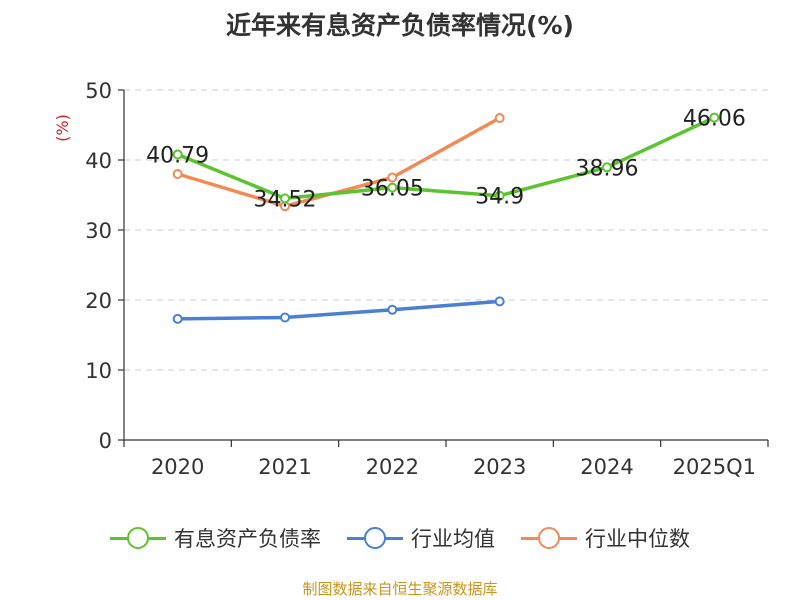 The image size is (800, 600). Describe the element at coordinates (284, 467) in the screenshot. I see `x-tick-label: 2021` at that location.